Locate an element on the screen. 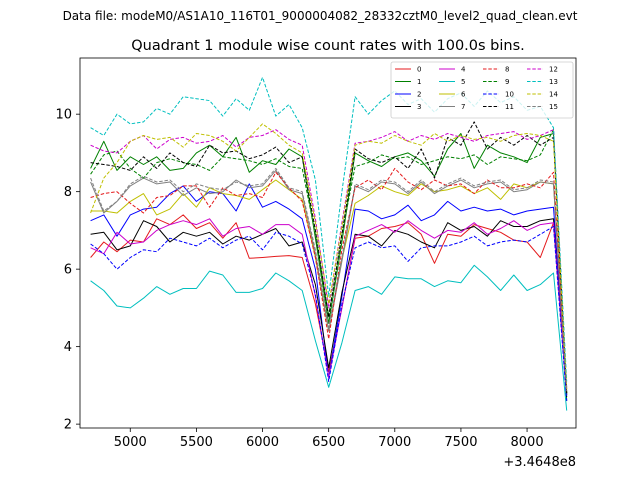 The width and height of the screenshot is (640, 480). legend-label-6: 6 is located at coordinates (463, 95).